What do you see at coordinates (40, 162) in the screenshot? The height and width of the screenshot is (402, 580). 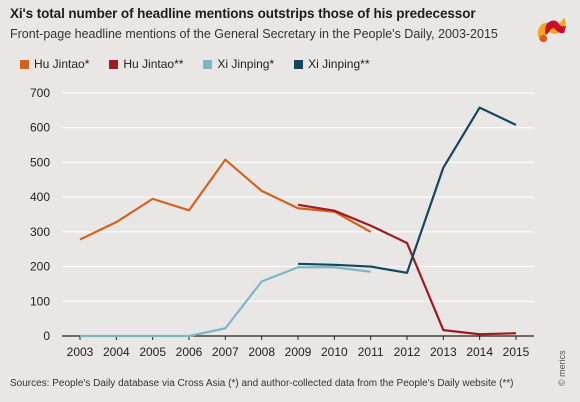 I see `y-tick-label: 500` at bounding box center [40, 162].